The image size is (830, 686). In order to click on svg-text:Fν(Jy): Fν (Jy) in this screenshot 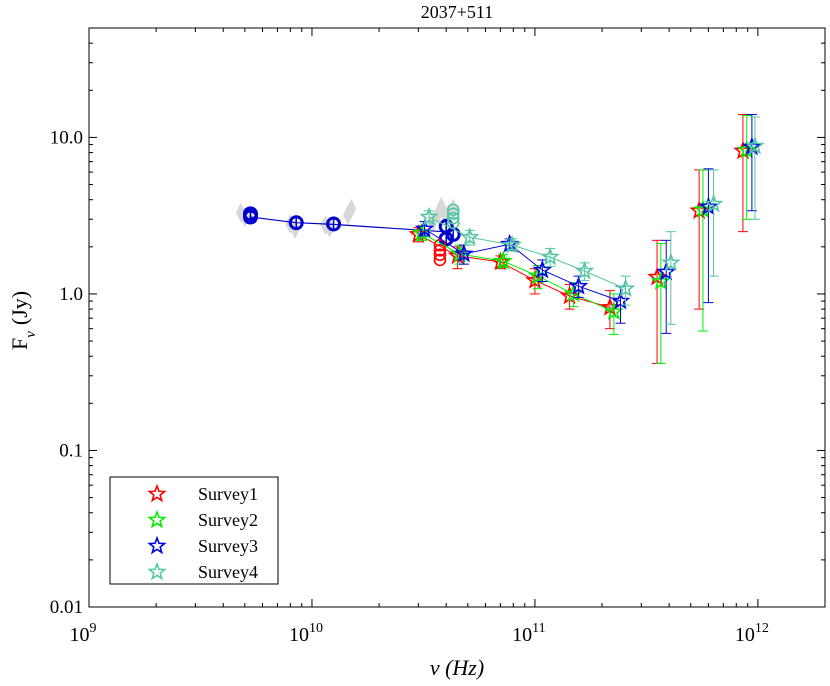, I will do `click(23, 320)`.